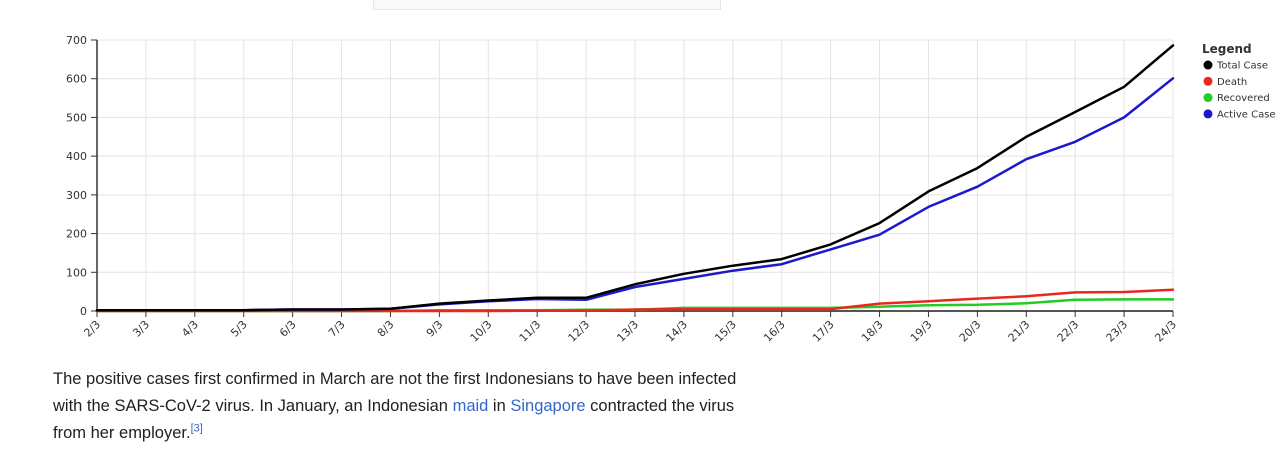  I want to click on legend-marker-active-case, so click(1208, 114).